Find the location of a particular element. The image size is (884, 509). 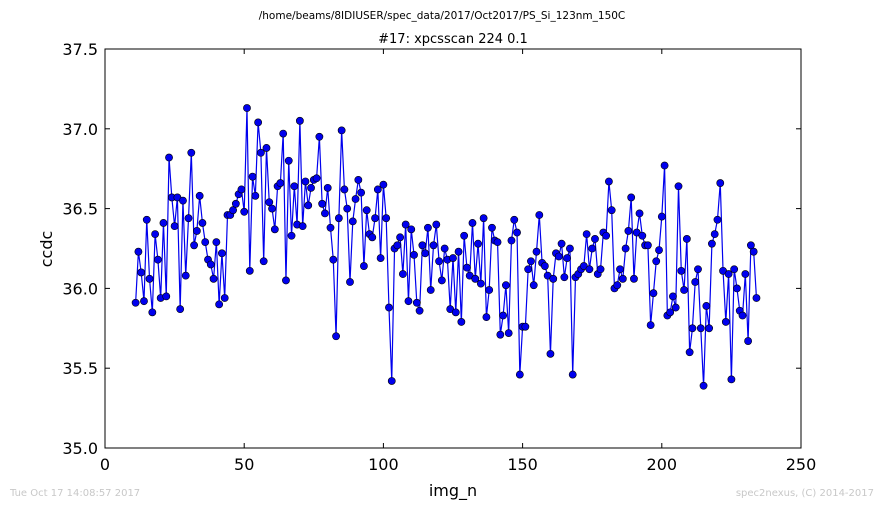

y-axis-label: ccdc is located at coordinates (46, 249).